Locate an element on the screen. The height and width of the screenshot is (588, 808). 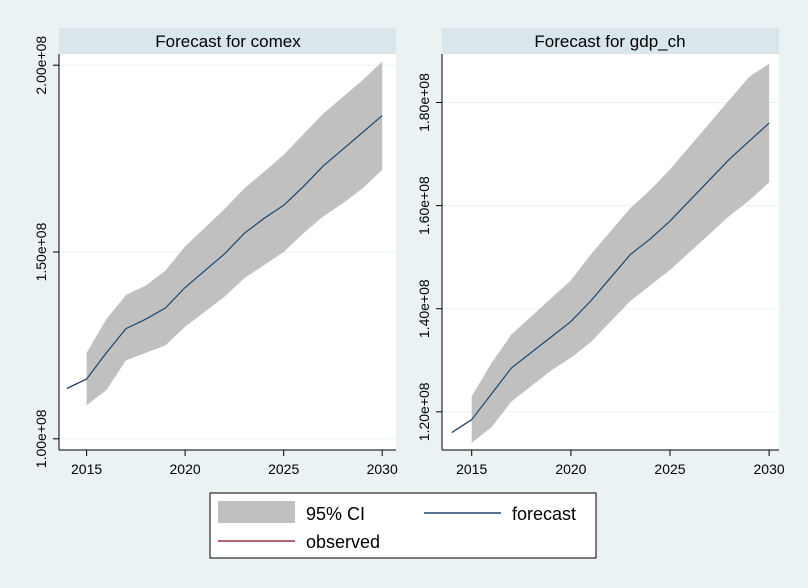
y-tick-label: 2.00e+08 is located at coordinates (41, 65).